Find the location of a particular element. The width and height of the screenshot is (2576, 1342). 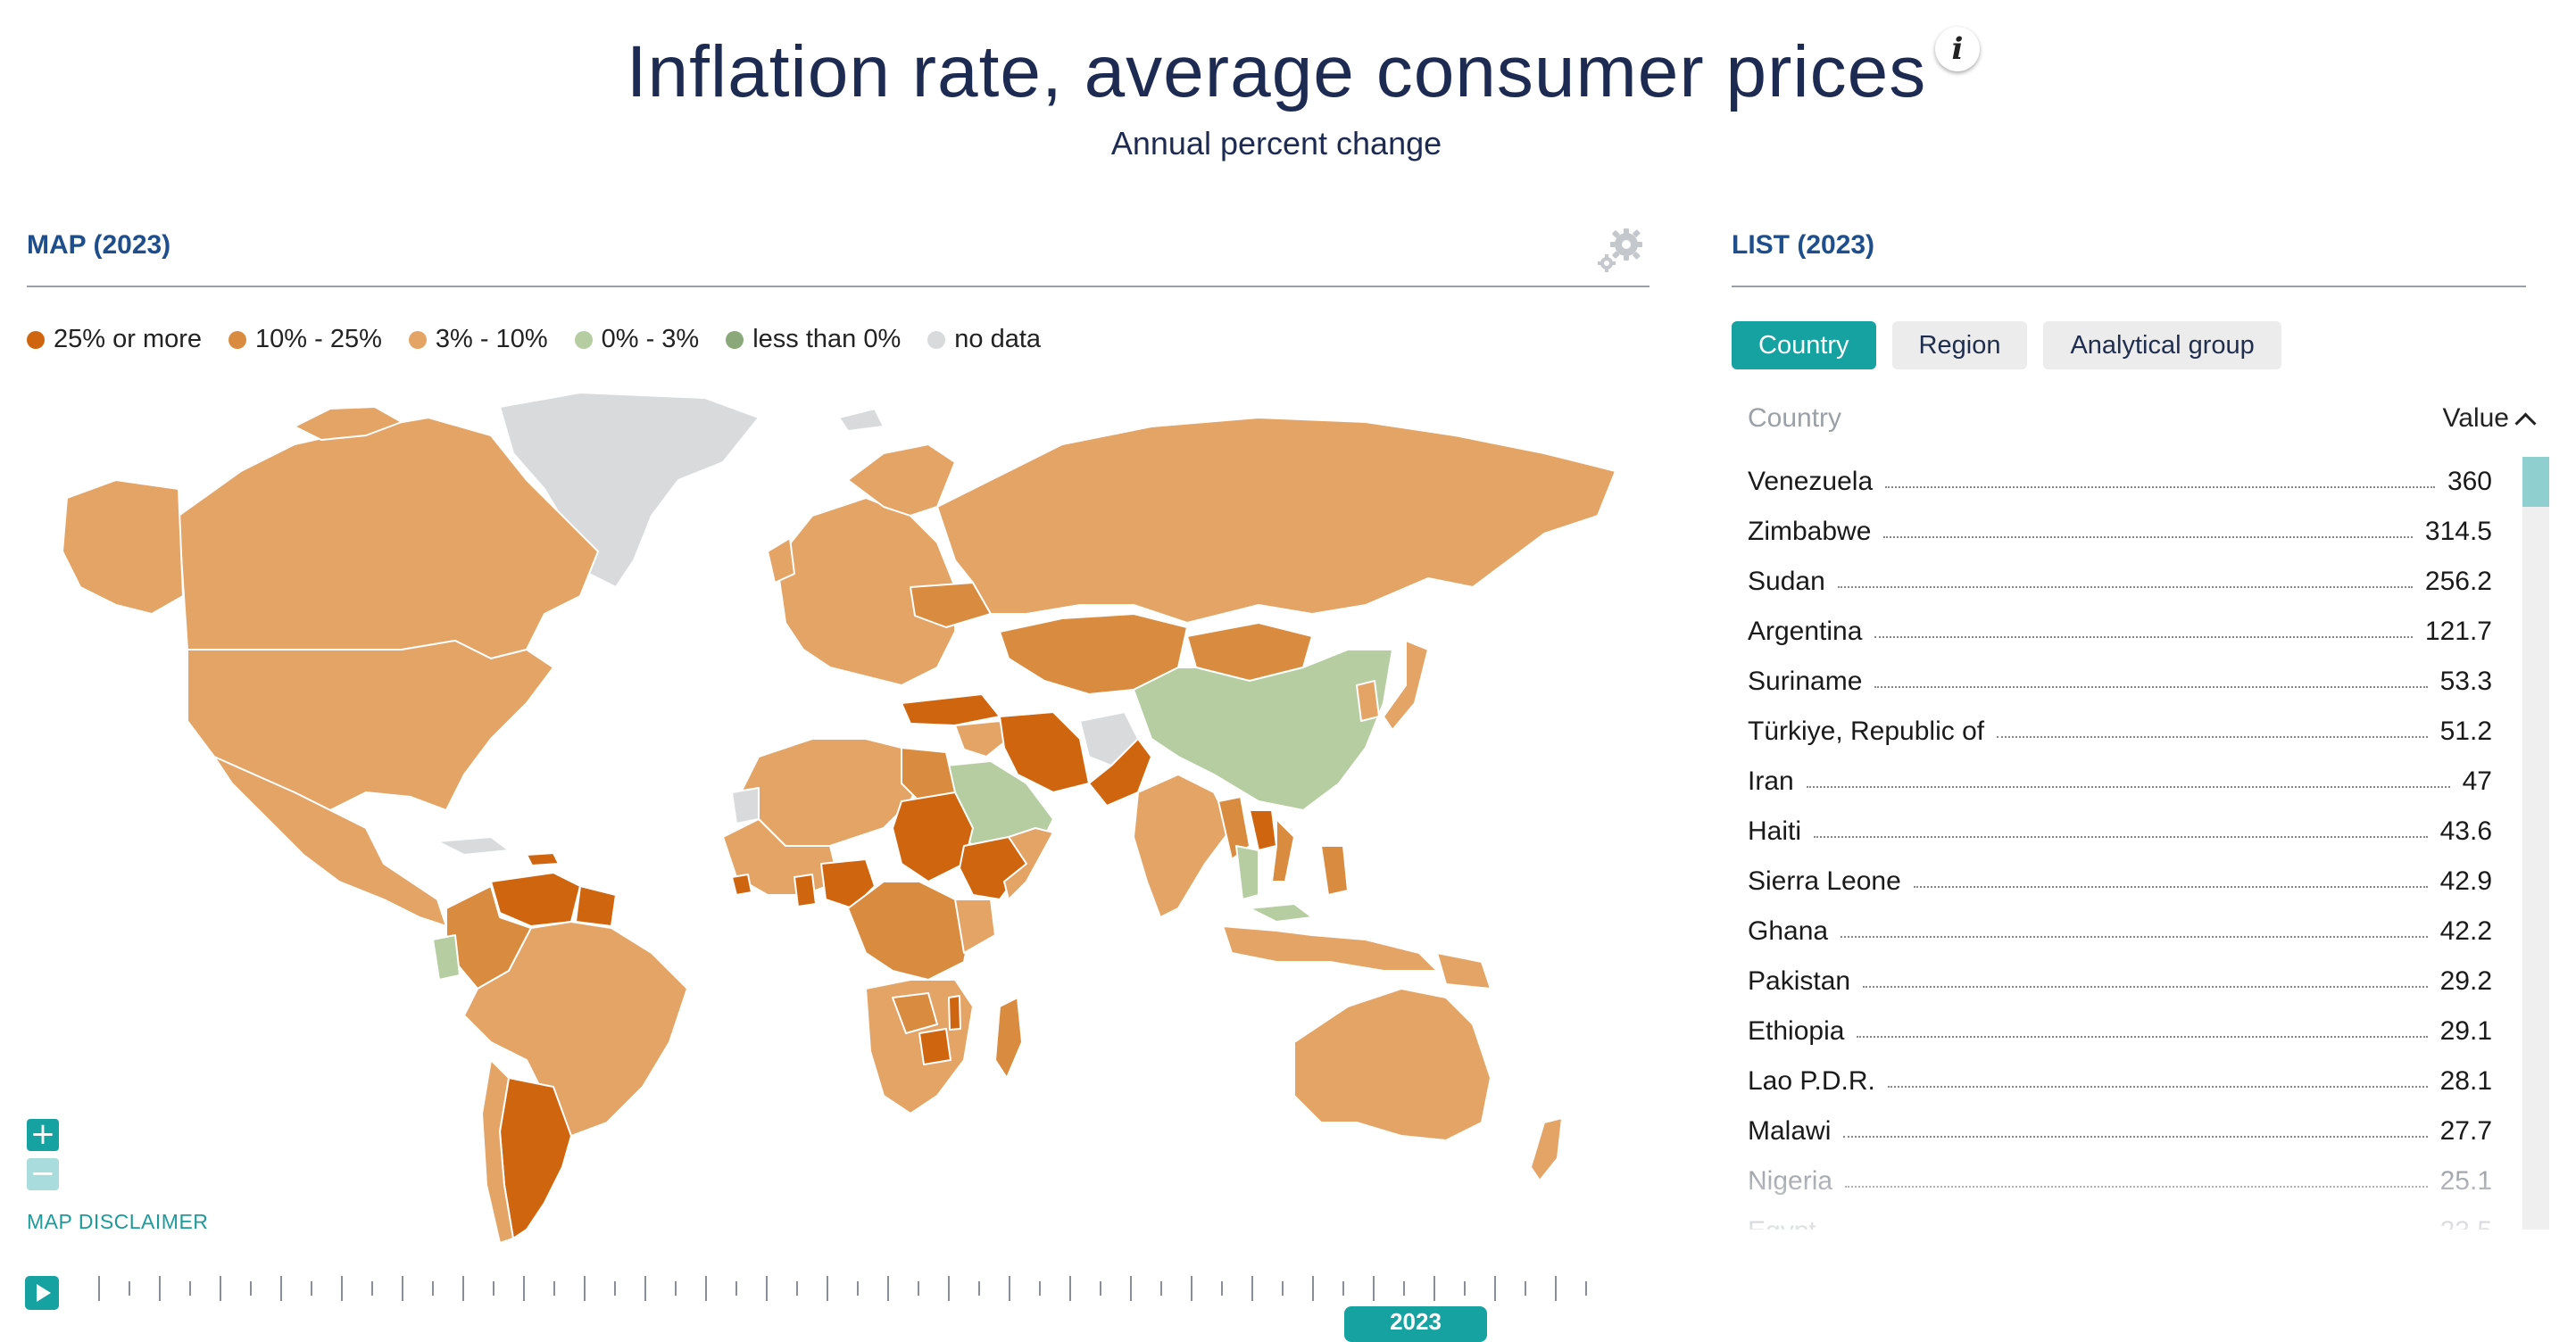

region-lao is located at coordinates (1263, 830).